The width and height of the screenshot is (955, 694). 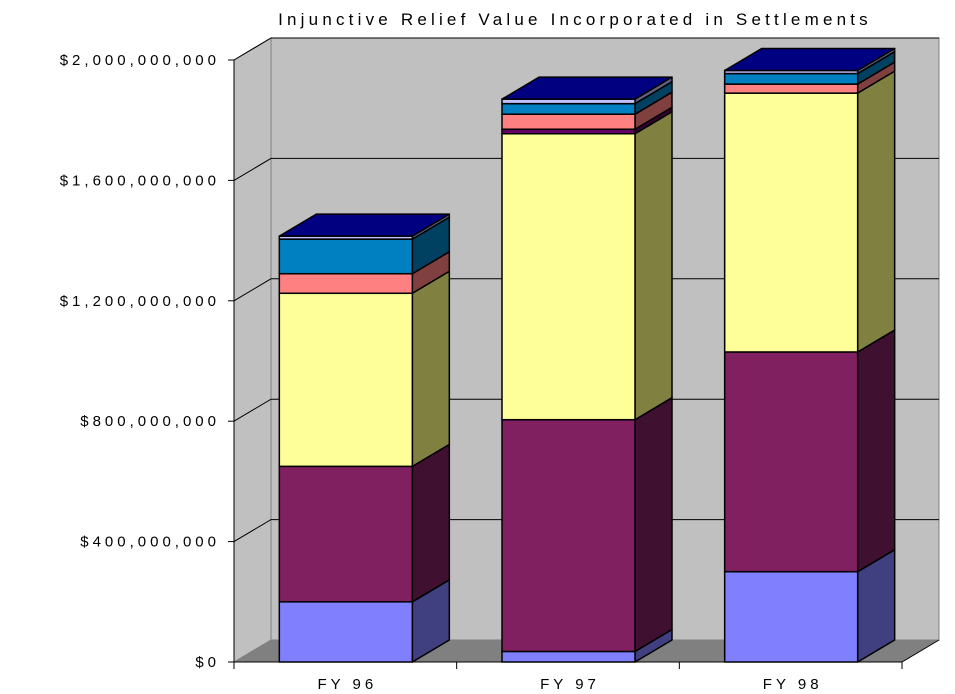 What do you see at coordinates (150, 542) in the screenshot?
I see `y-tick-label: $400,000,000` at bounding box center [150, 542].